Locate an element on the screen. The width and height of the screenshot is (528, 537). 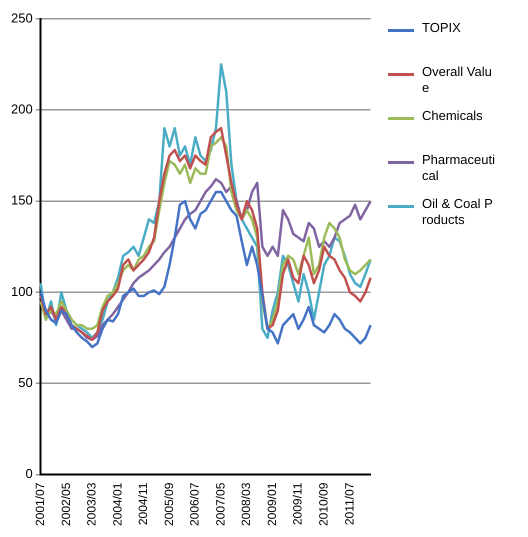
legend-label: Overall Value is located at coordinates (457, 80).